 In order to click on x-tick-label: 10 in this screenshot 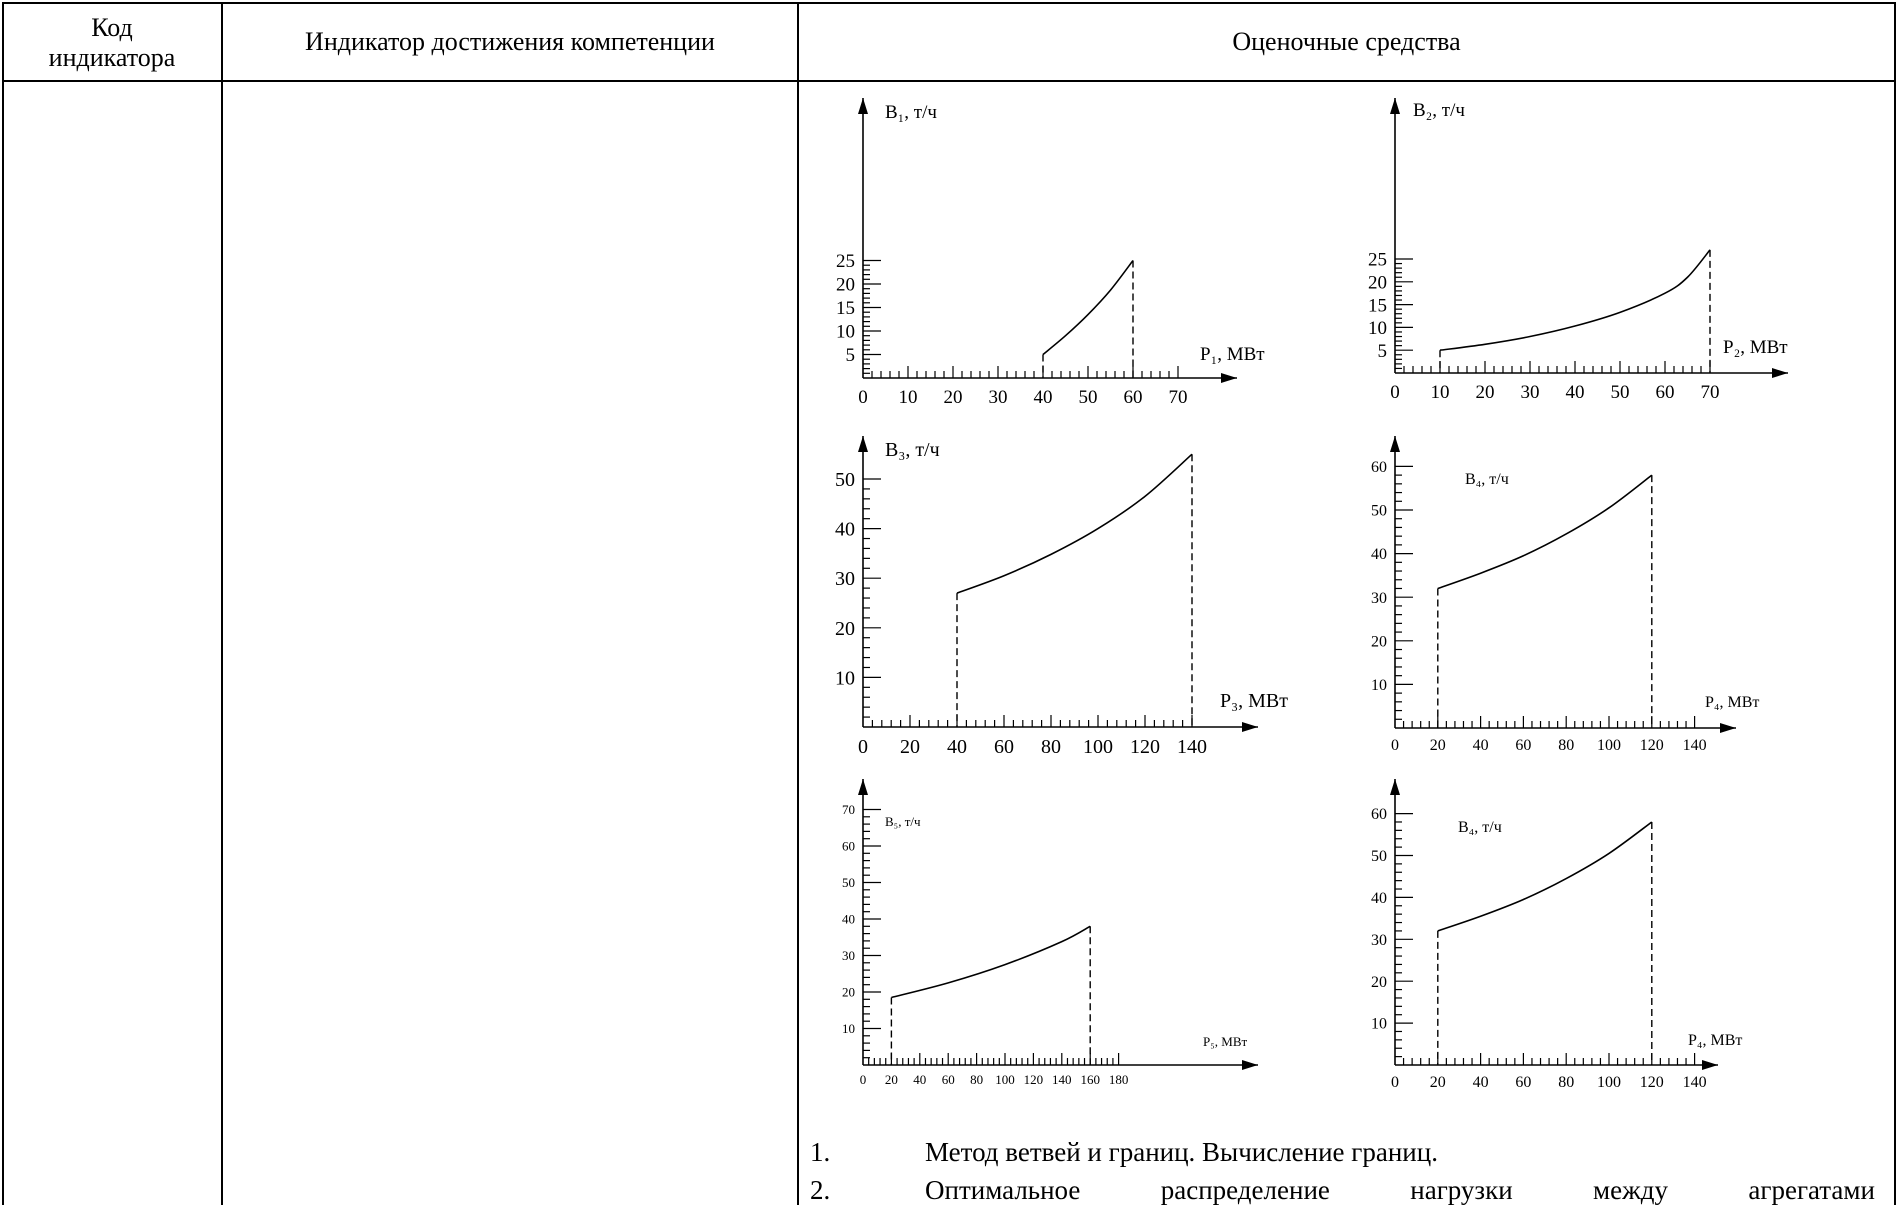, I will do `click(1440, 392)`.